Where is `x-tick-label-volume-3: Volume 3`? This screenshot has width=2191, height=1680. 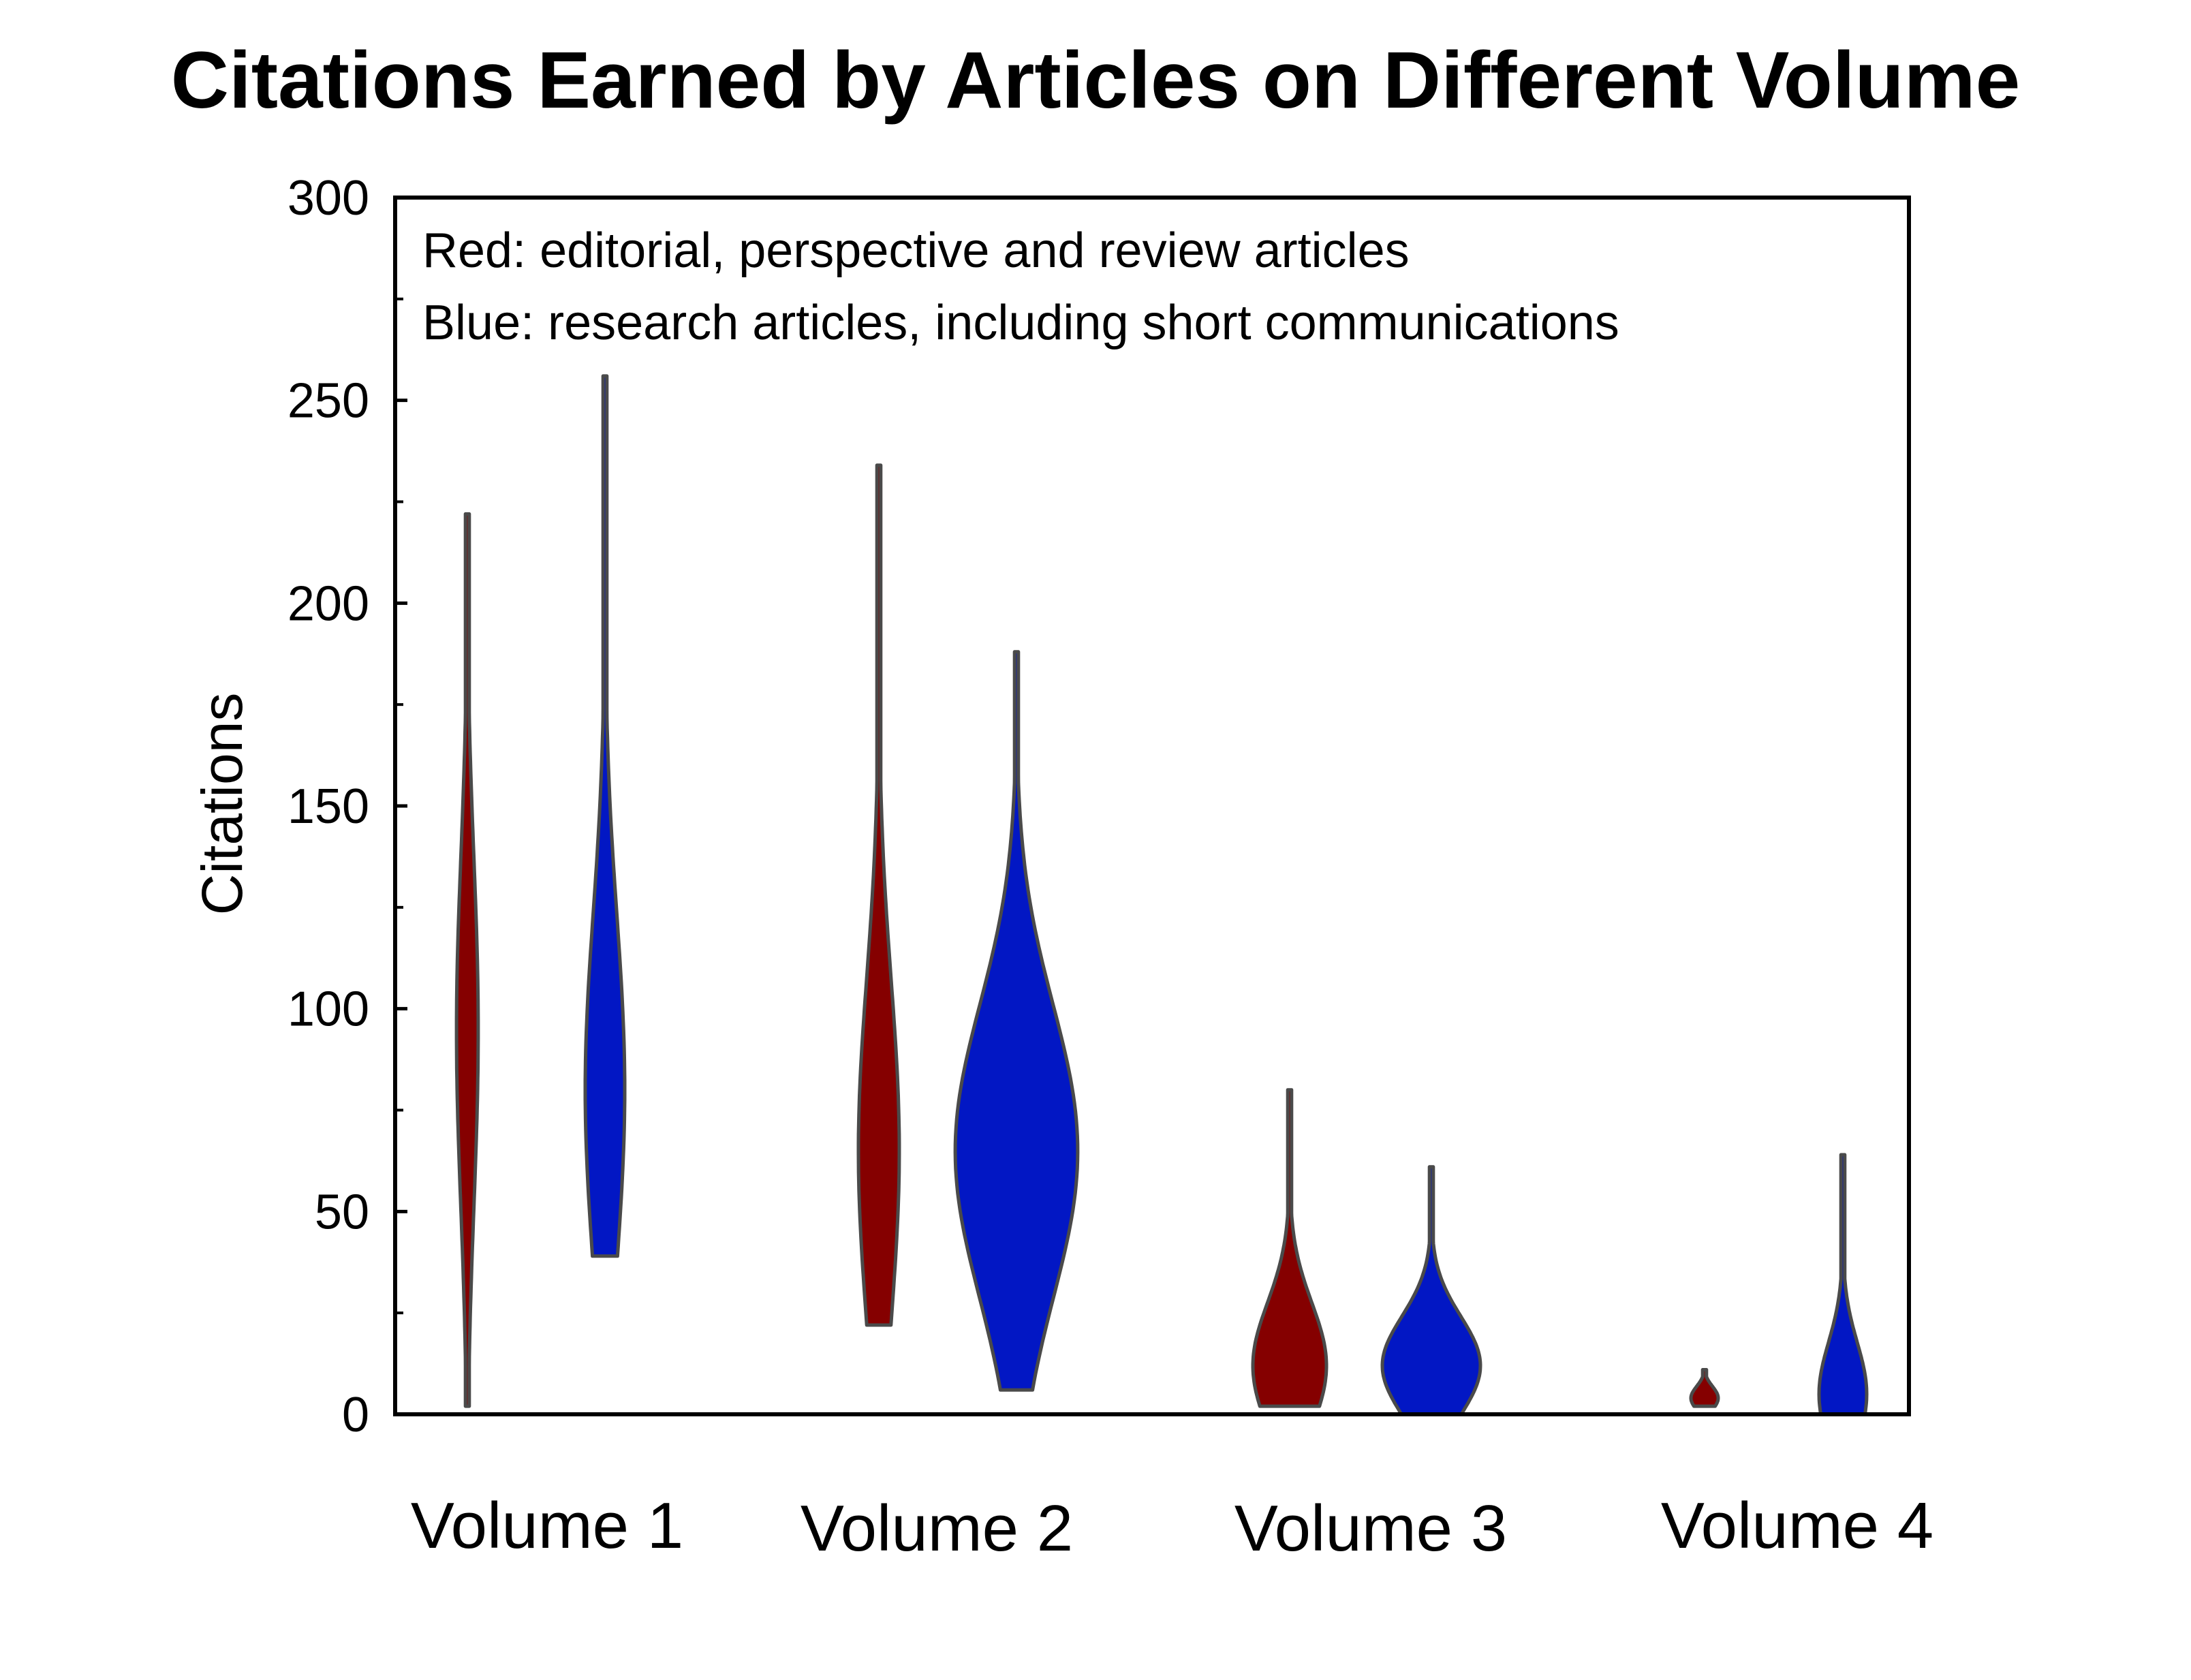 x-tick-label-volume-3: Volume 3 is located at coordinates (1370, 1528).